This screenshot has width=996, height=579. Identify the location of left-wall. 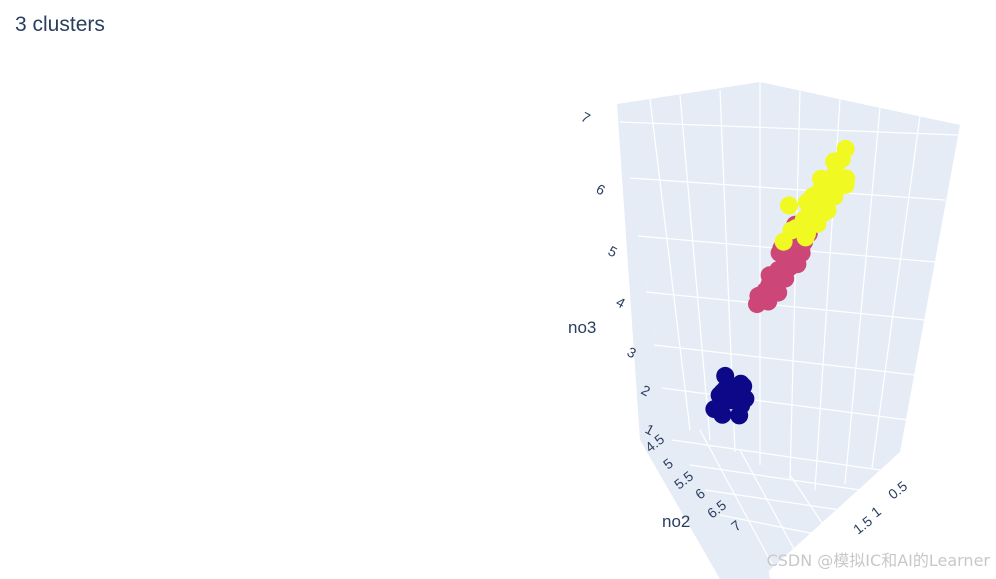
(693, 341).